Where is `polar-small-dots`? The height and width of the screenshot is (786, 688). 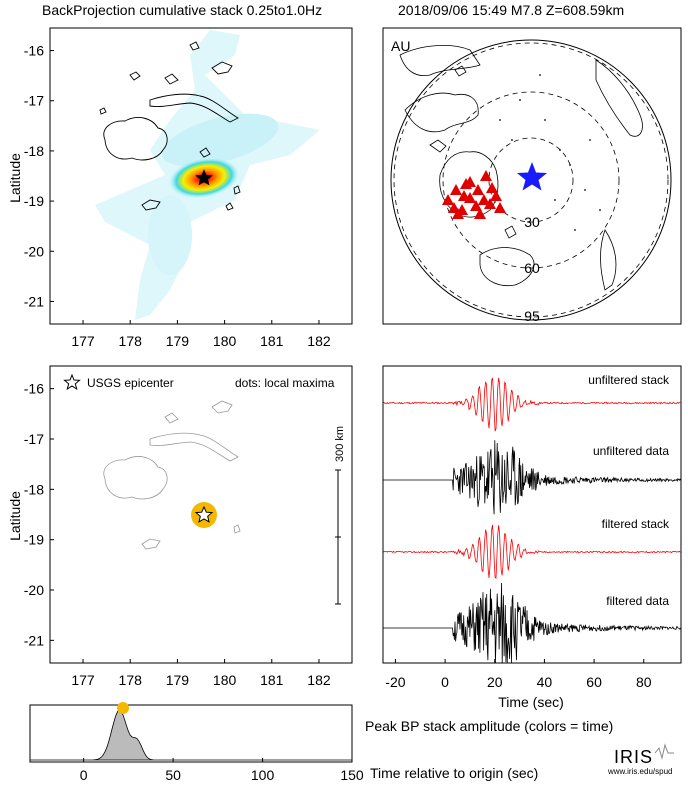 polar-small-dots is located at coordinates (550, 152).